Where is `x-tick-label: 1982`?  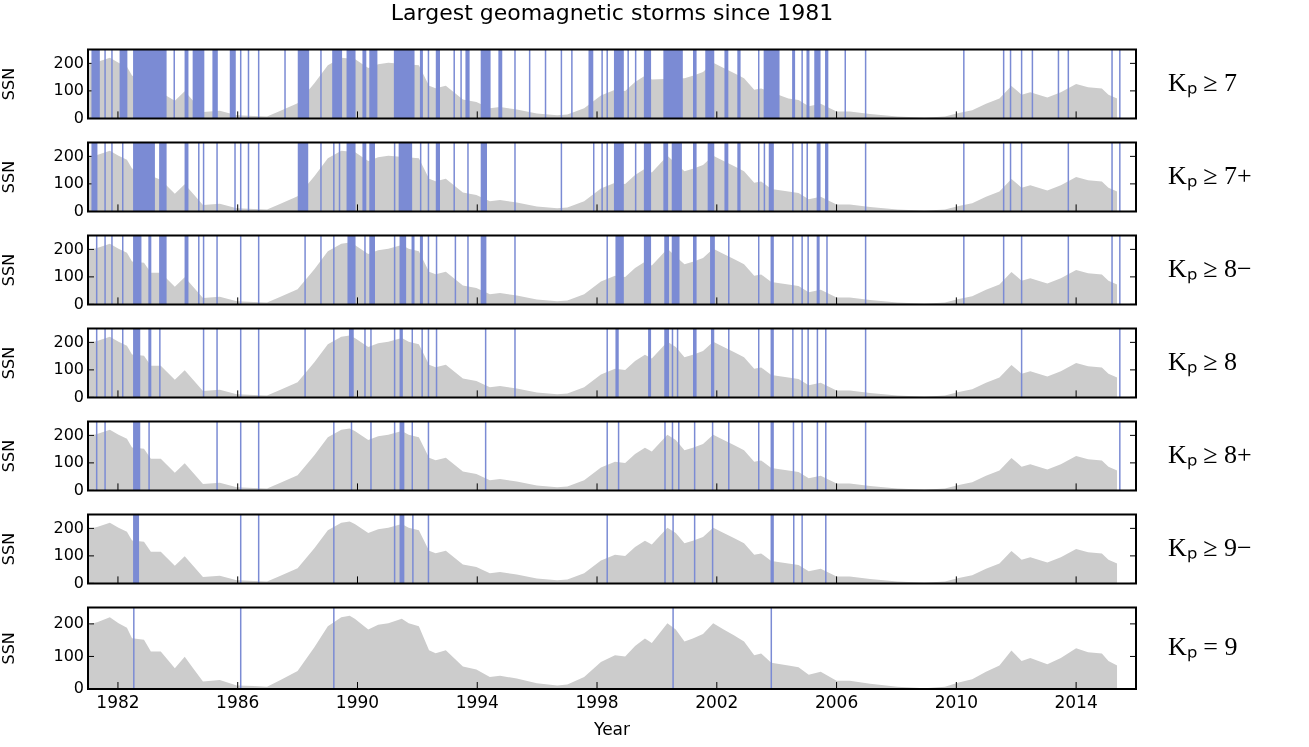 x-tick-label: 1982 is located at coordinates (118, 701).